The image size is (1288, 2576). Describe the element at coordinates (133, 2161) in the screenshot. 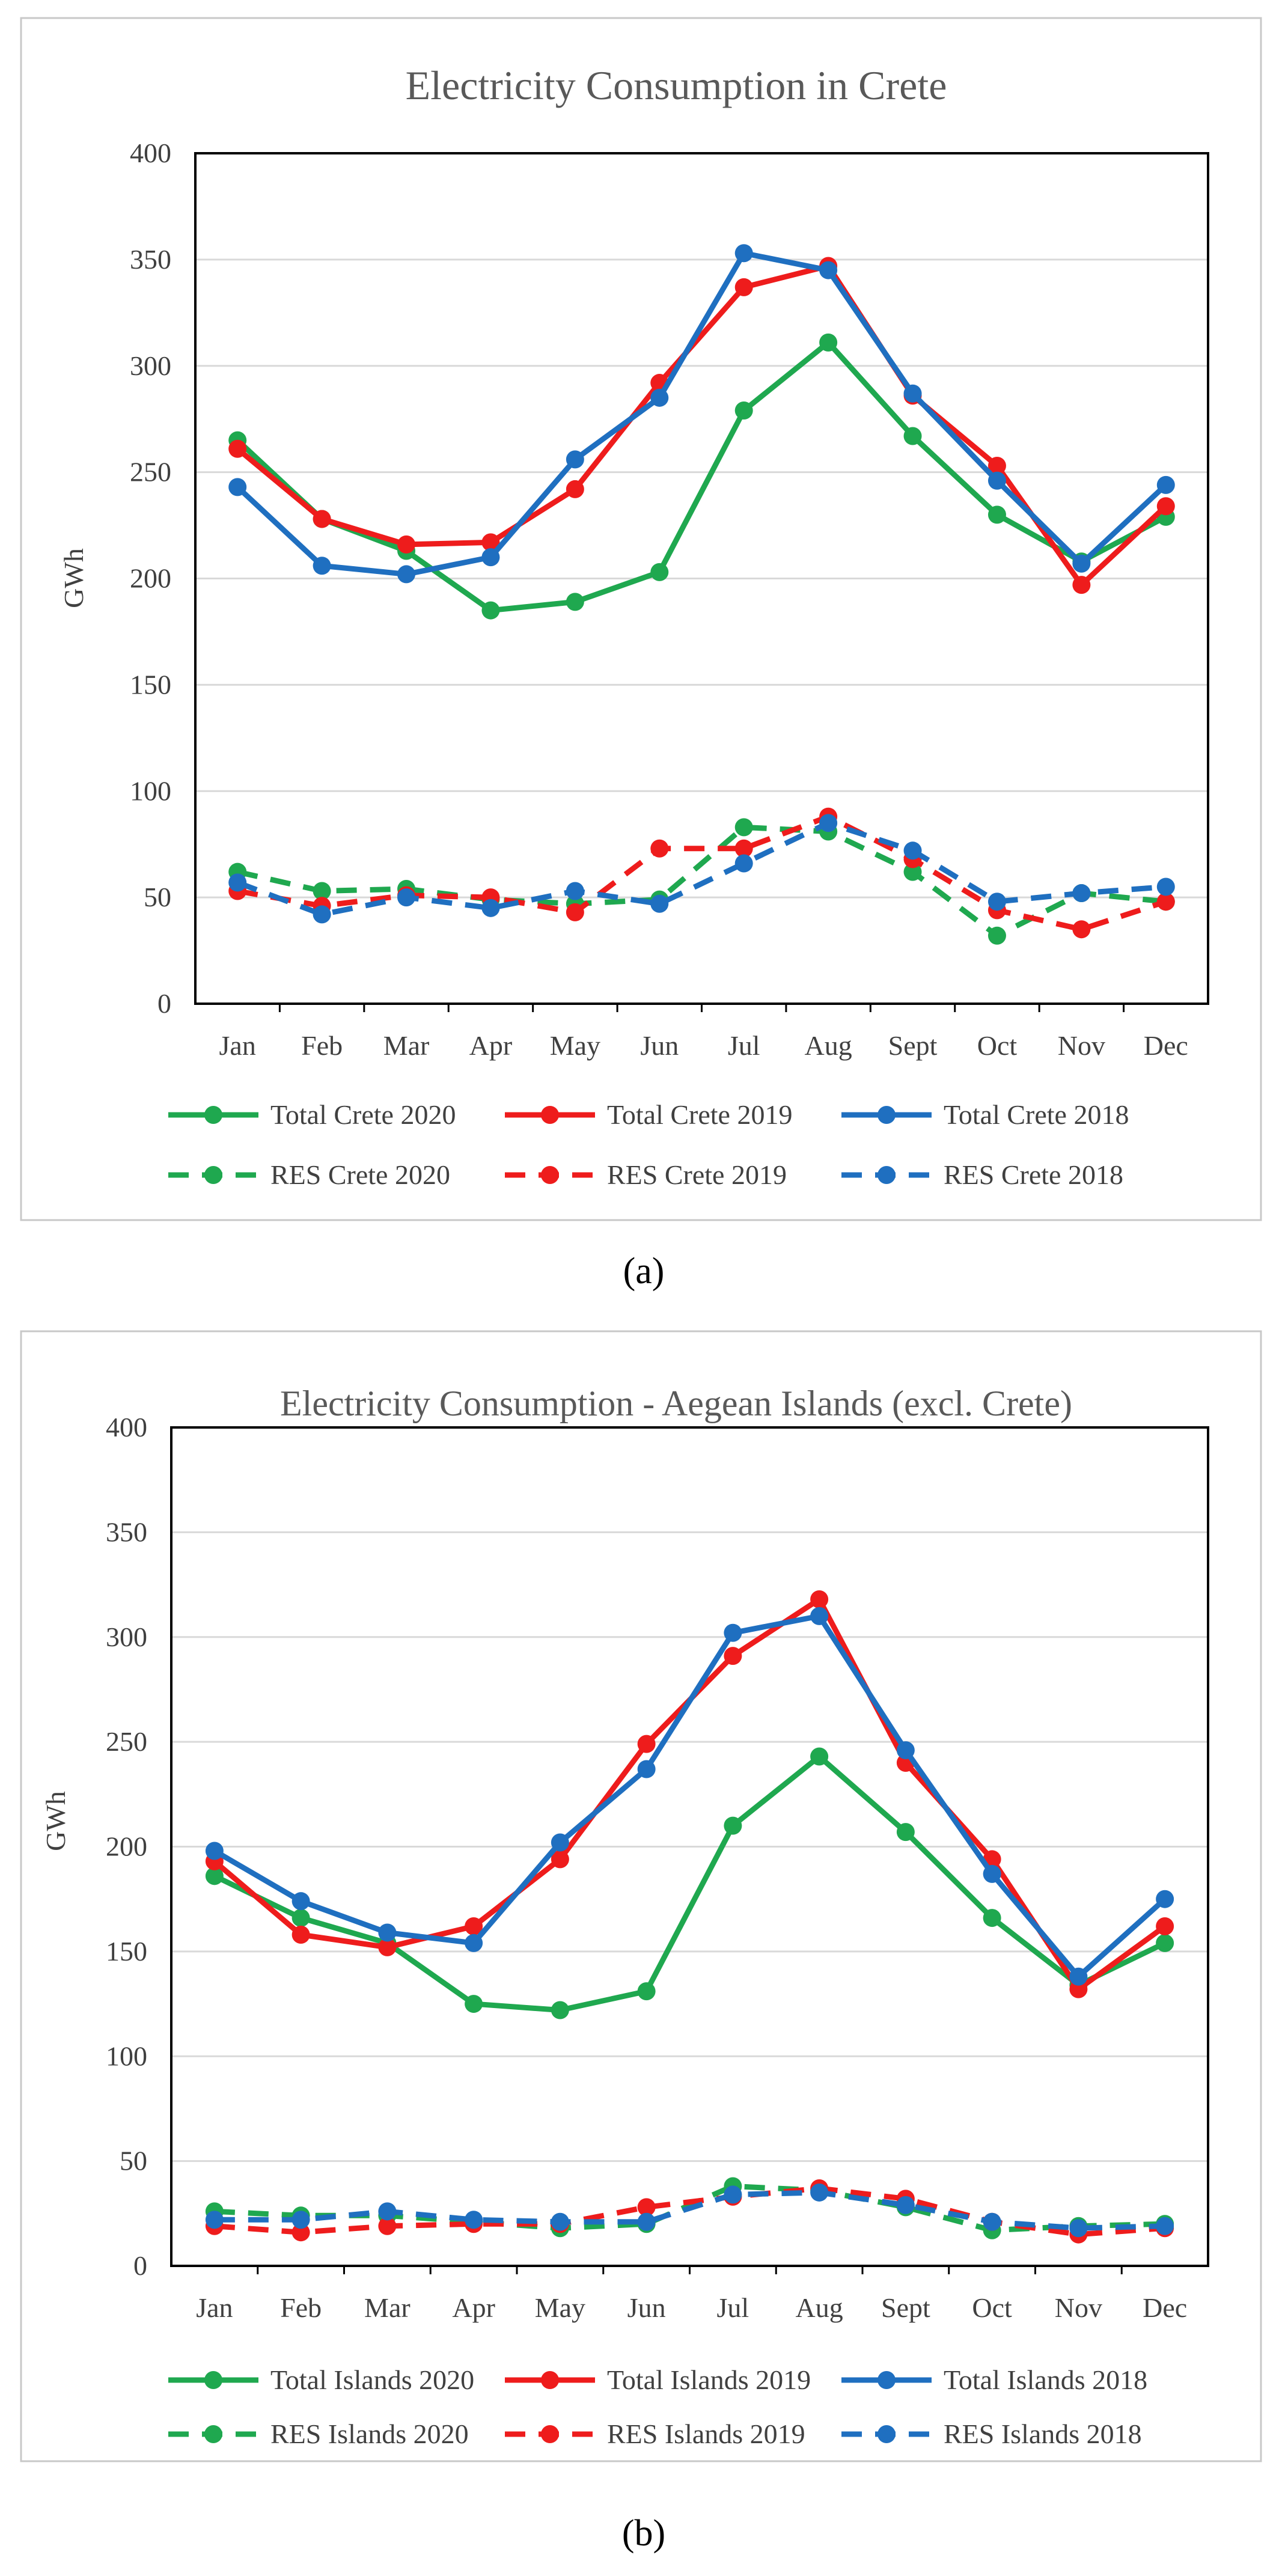

I see `y-tick-label: 50` at that location.